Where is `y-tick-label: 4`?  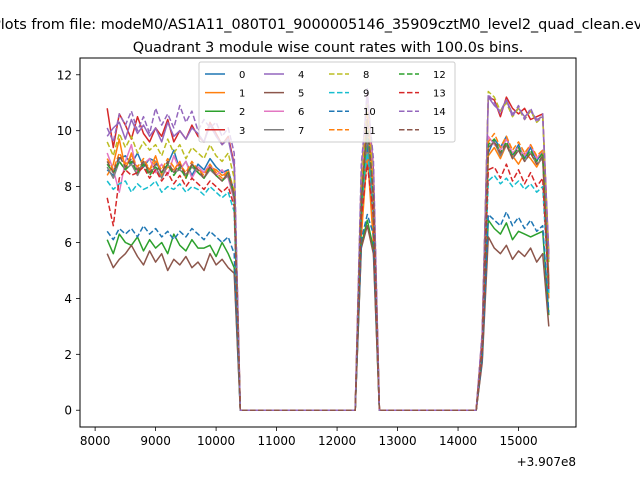 y-tick-label: 4 is located at coordinates (68, 299).